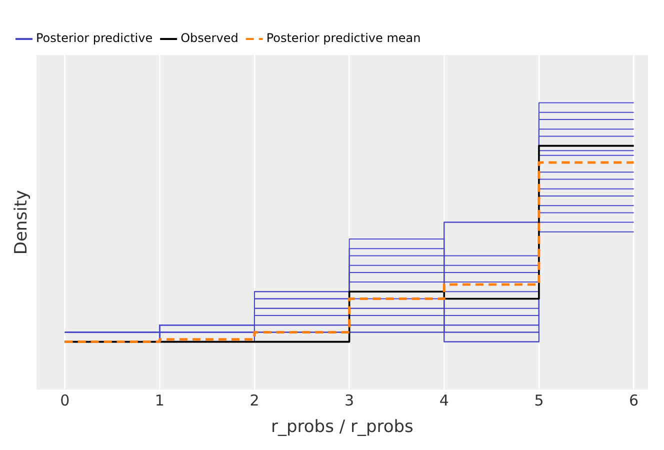 Image resolution: width=664 pixels, height=450 pixels. Describe the element at coordinates (94, 38) in the screenshot. I see `legend-label: Posterior predictive` at that location.